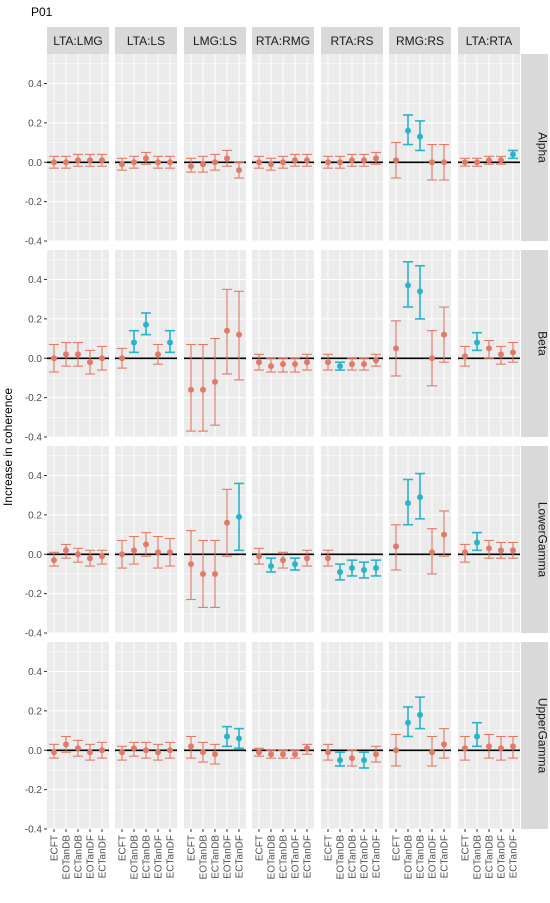 Image resolution: width=550 pixels, height=903 pixels. What do you see at coordinates (543, 540) in the screenshot?
I see `row-strip-label: LowerGamma` at bounding box center [543, 540].